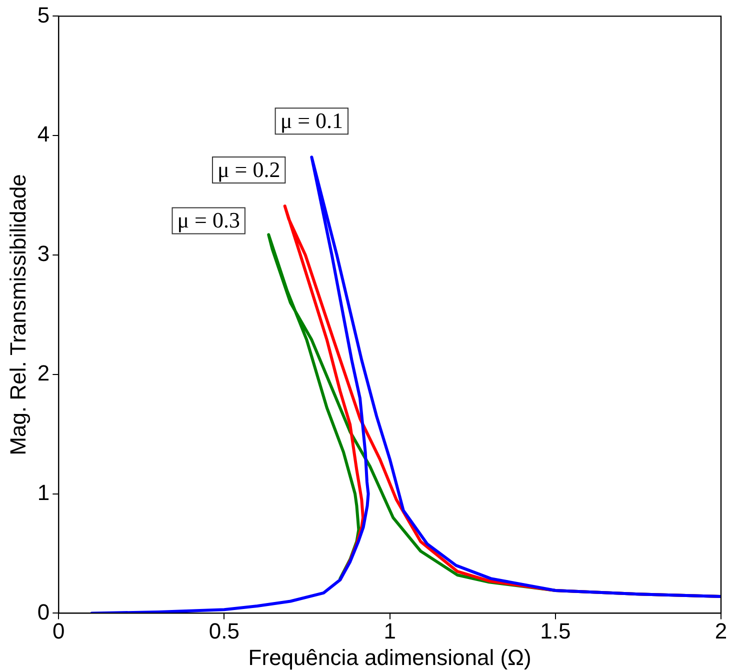 Image resolution: width=733 pixels, height=672 pixels. I want to click on x-tick-label: 1.5, so click(555, 631).